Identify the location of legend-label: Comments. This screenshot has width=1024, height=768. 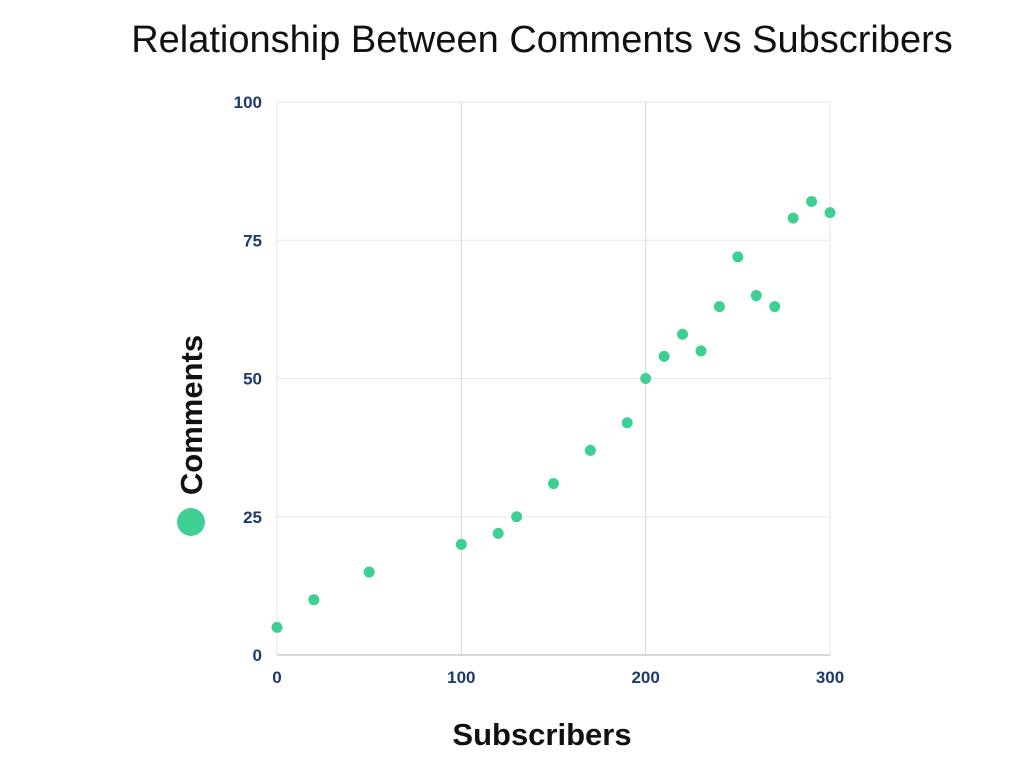
(191, 415).